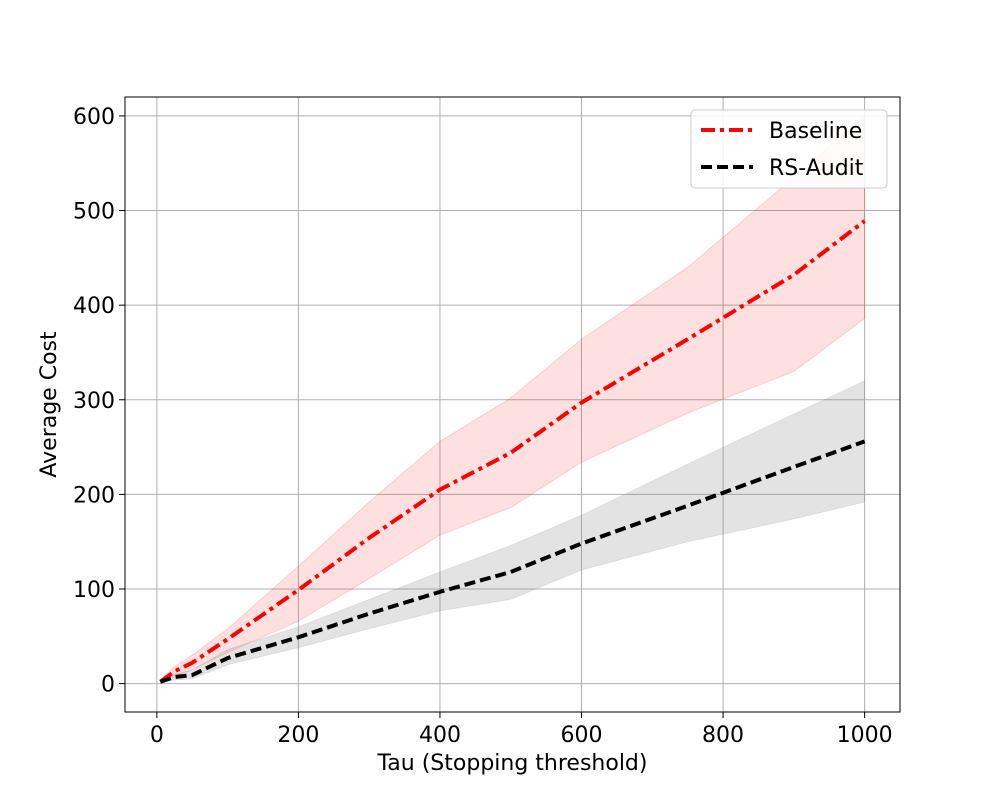  What do you see at coordinates (789, 149) in the screenshot?
I see `legend: Baseline RS-Audit` at bounding box center [789, 149].